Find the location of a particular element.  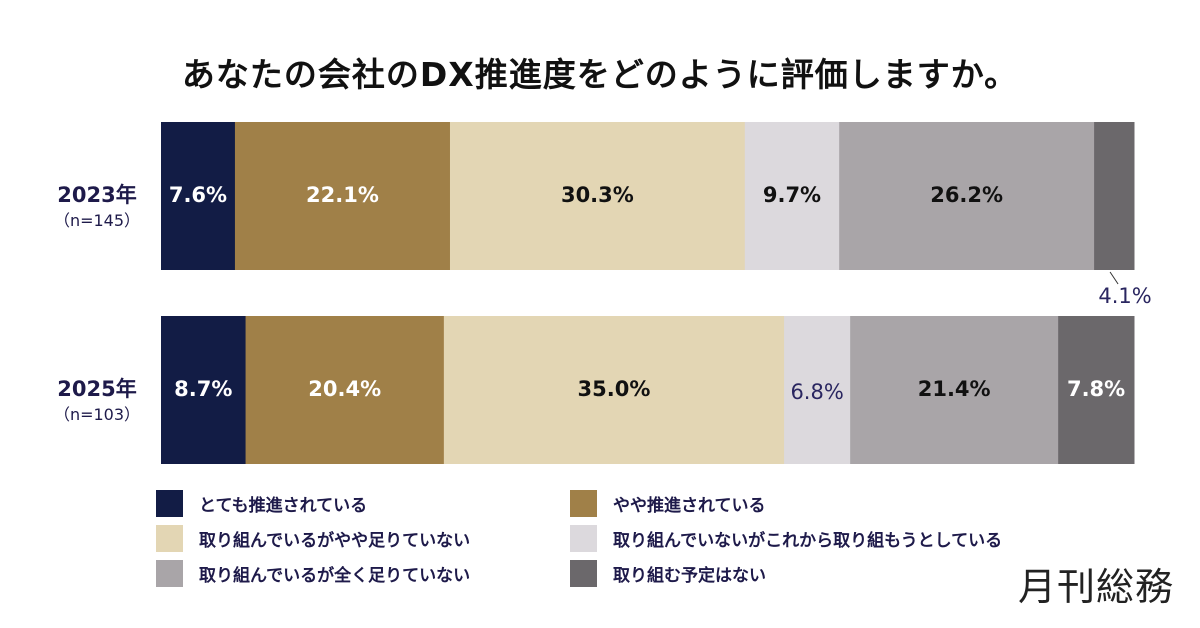

legend-item: 取り組んでいないがこれから取り組もうとしている is located at coordinates (786, 538).